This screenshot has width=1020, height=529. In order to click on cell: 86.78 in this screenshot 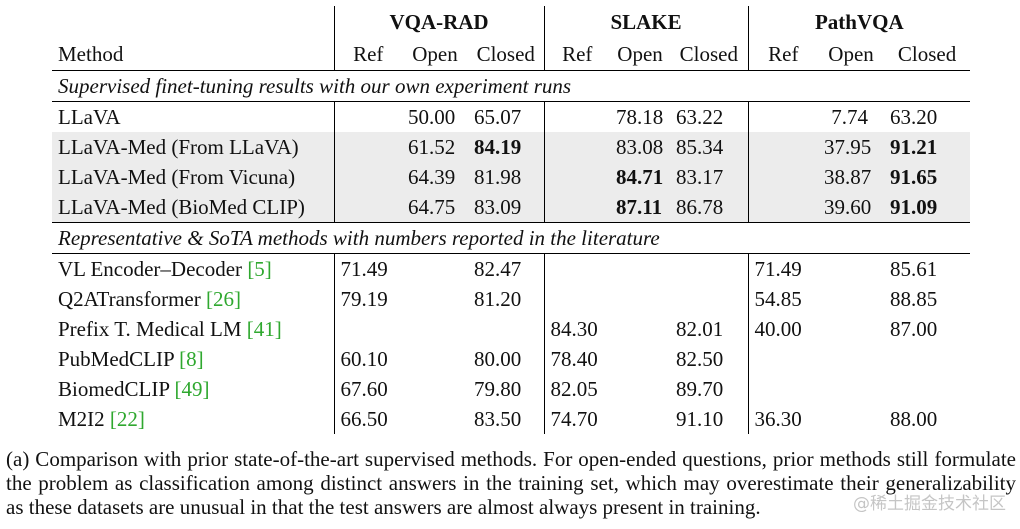, I will do `click(709, 207)`.